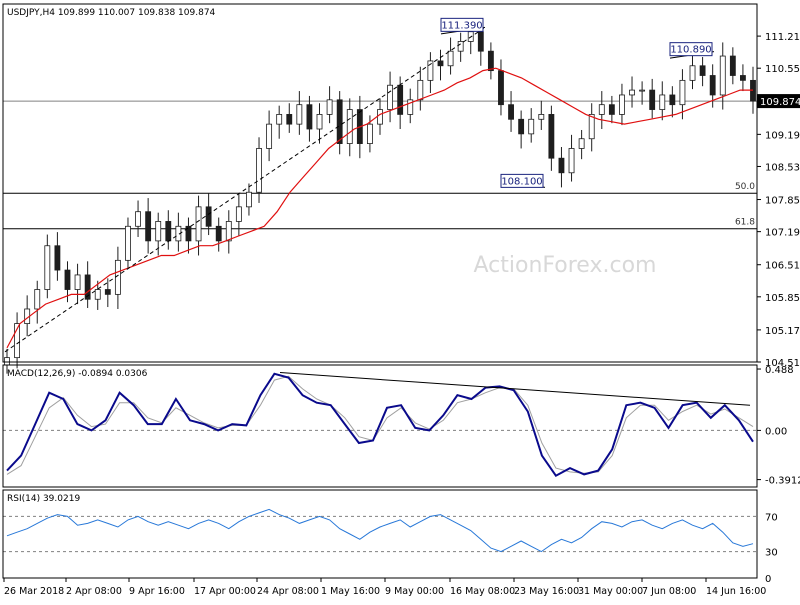 The width and height of the screenshot is (800, 605). Describe the element at coordinates (94, 591) in the screenshot. I see `time-axis-tick-label: 2 Apr 08:00` at that location.